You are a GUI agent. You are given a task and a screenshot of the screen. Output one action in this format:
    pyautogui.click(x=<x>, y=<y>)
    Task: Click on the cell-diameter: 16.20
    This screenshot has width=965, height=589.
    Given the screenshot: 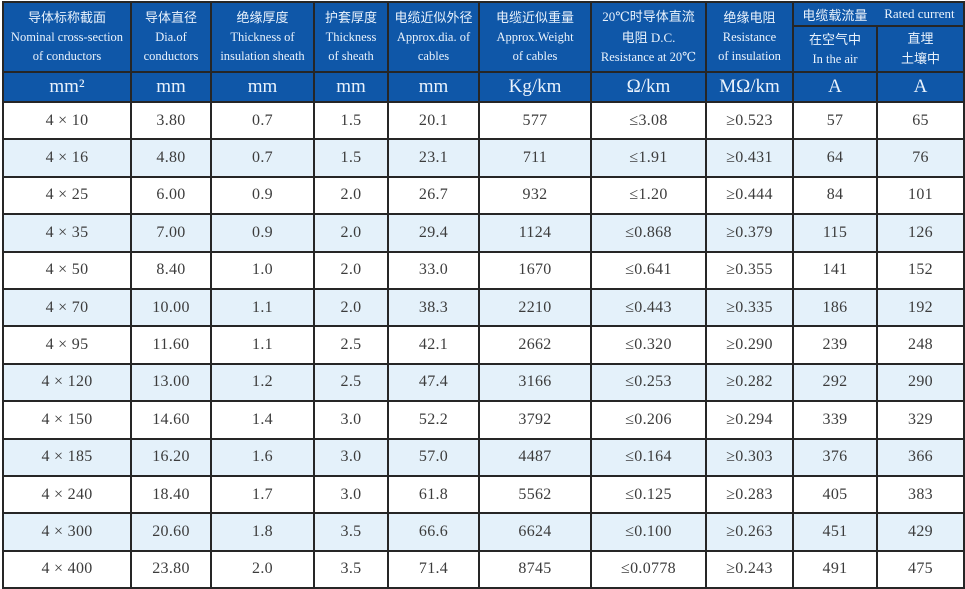 What is the action you would take?
    pyautogui.click(x=171, y=457)
    